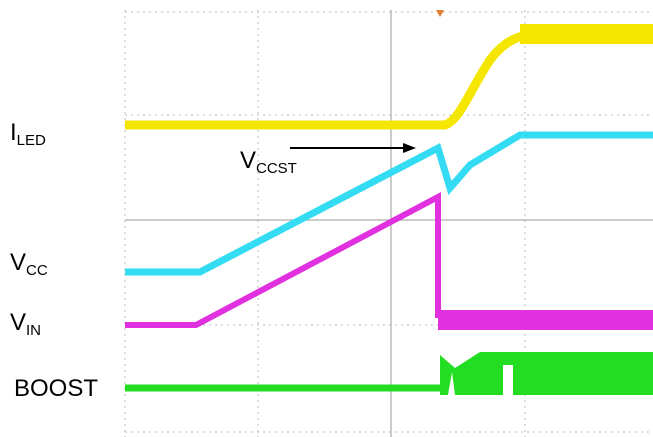 The height and width of the screenshot is (437, 653). I want to click on v-cc-label: VCC, so click(29, 264).